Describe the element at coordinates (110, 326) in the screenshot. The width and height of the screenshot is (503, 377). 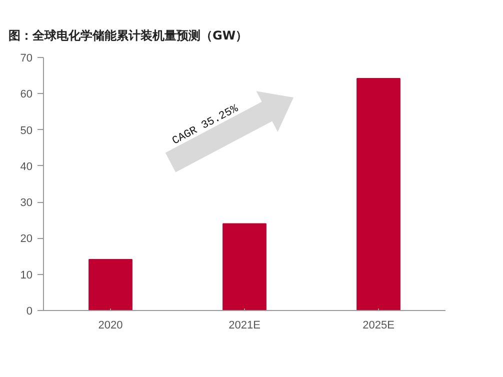
I see `x-tick-label: 2020` at that location.